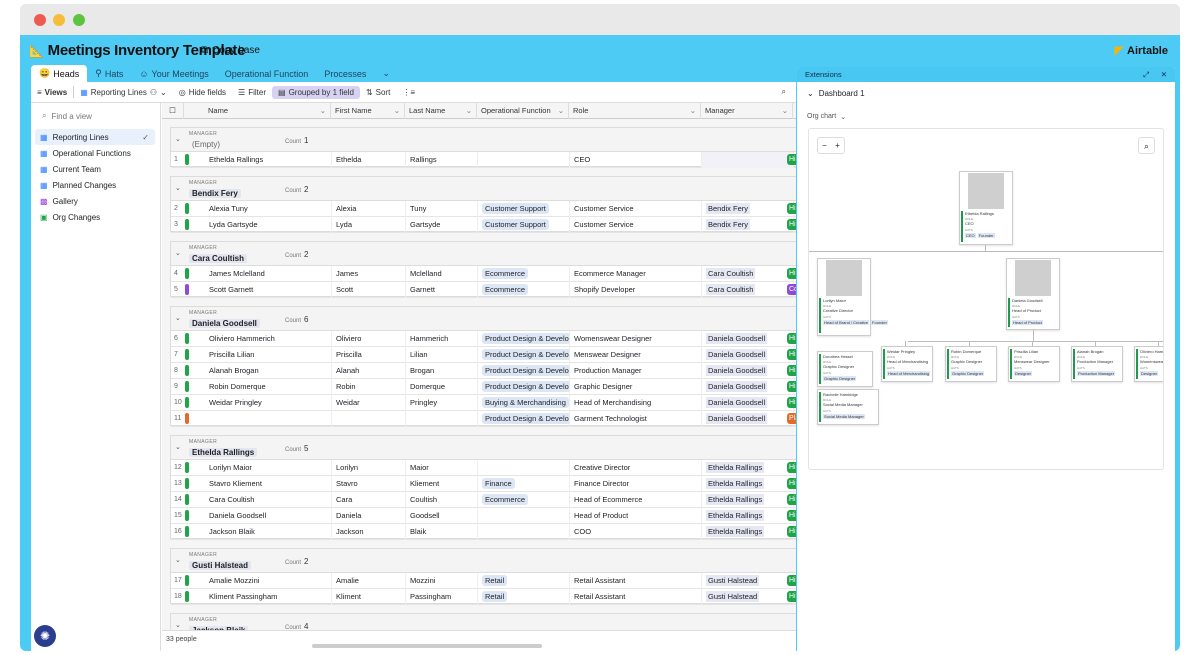  Describe the element at coordinates (267, 111) in the screenshot. I see `column-header-name: Name ⌄` at that location.